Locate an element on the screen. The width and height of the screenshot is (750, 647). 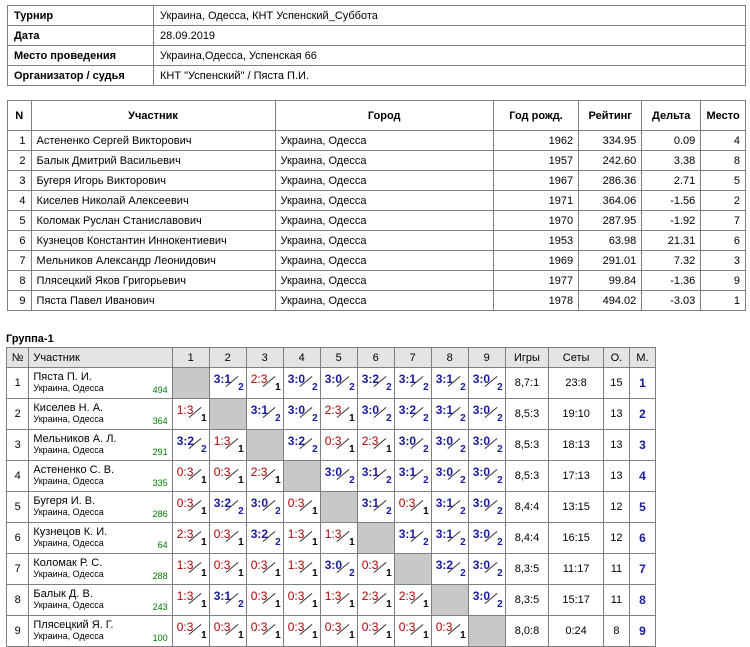
match-result: 1:3 1 is located at coordinates (190, 569).